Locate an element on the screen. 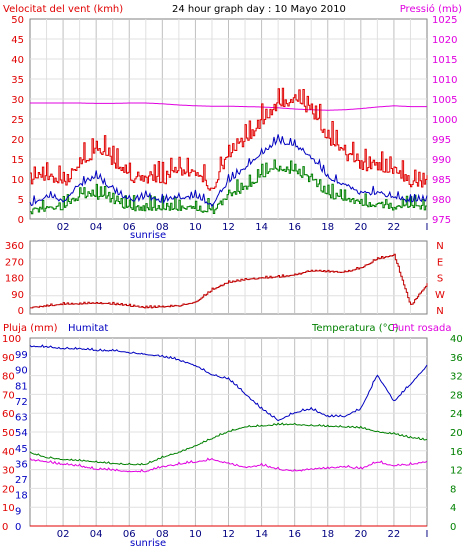  y-tick-label: 180 is located at coordinates (14, 279).